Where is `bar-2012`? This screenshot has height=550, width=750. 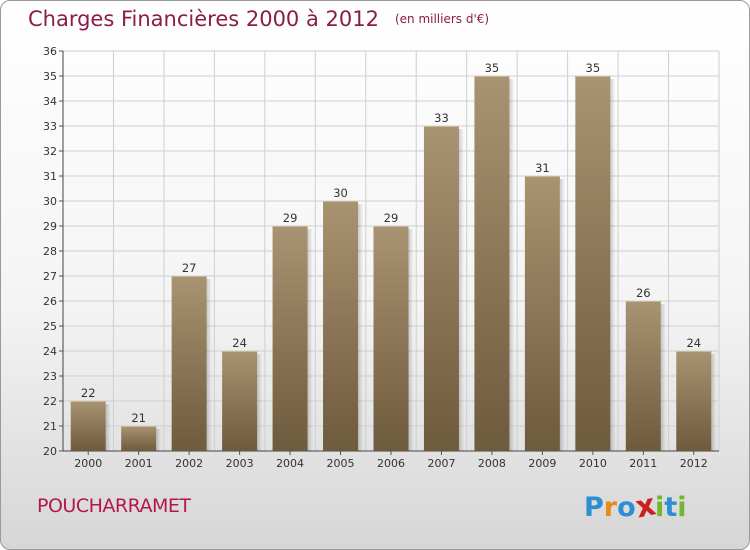 bar-2012 is located at coordinates (694, 401).